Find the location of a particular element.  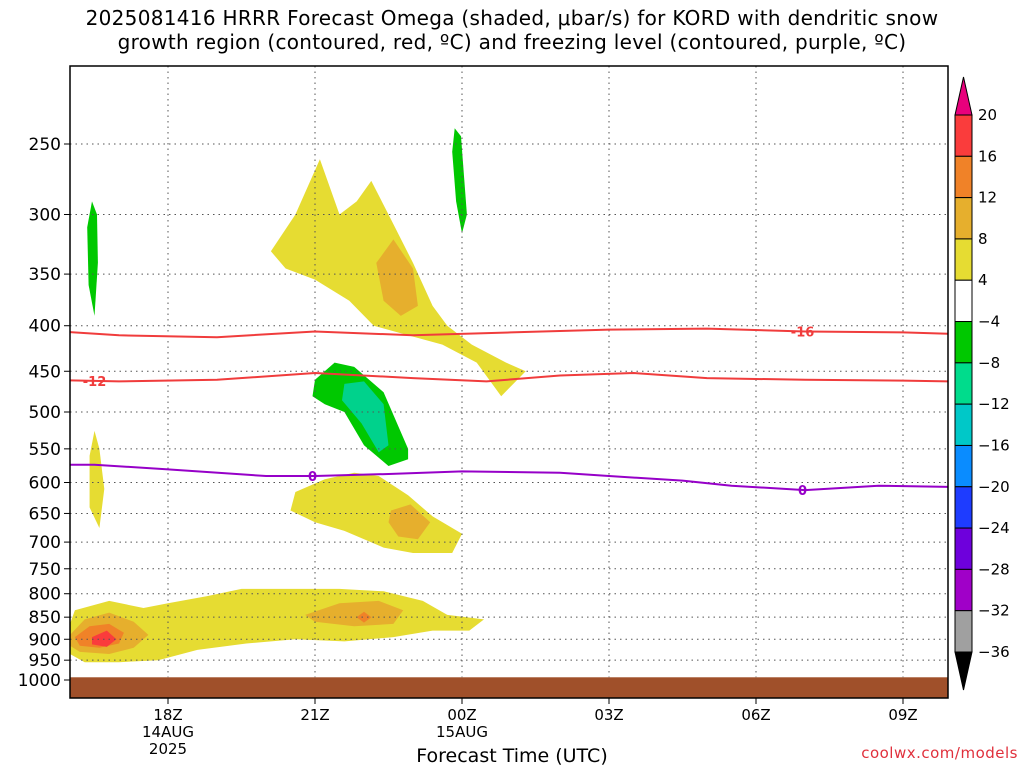

colorbar-label--16: −16 is located at coordinates (994, 445).